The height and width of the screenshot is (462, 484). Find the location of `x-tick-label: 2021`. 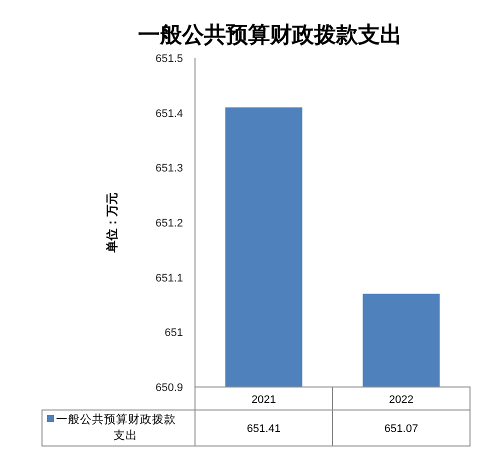

x-tick-label: 2021 is located at coordinates (264, 400).